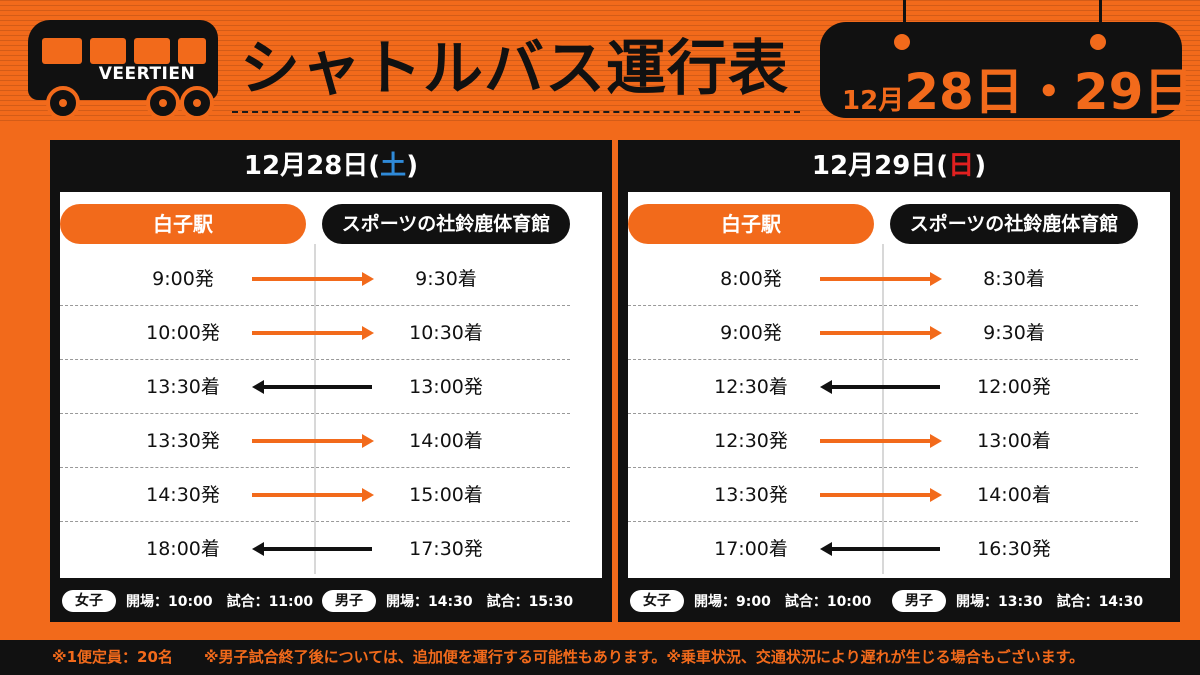 This screenshot has height=675, width=1200. What do you see at coordinates (446, 333) in the screenshot?
I see `gym-time: 10:30着` at bounding box center [446, 333].